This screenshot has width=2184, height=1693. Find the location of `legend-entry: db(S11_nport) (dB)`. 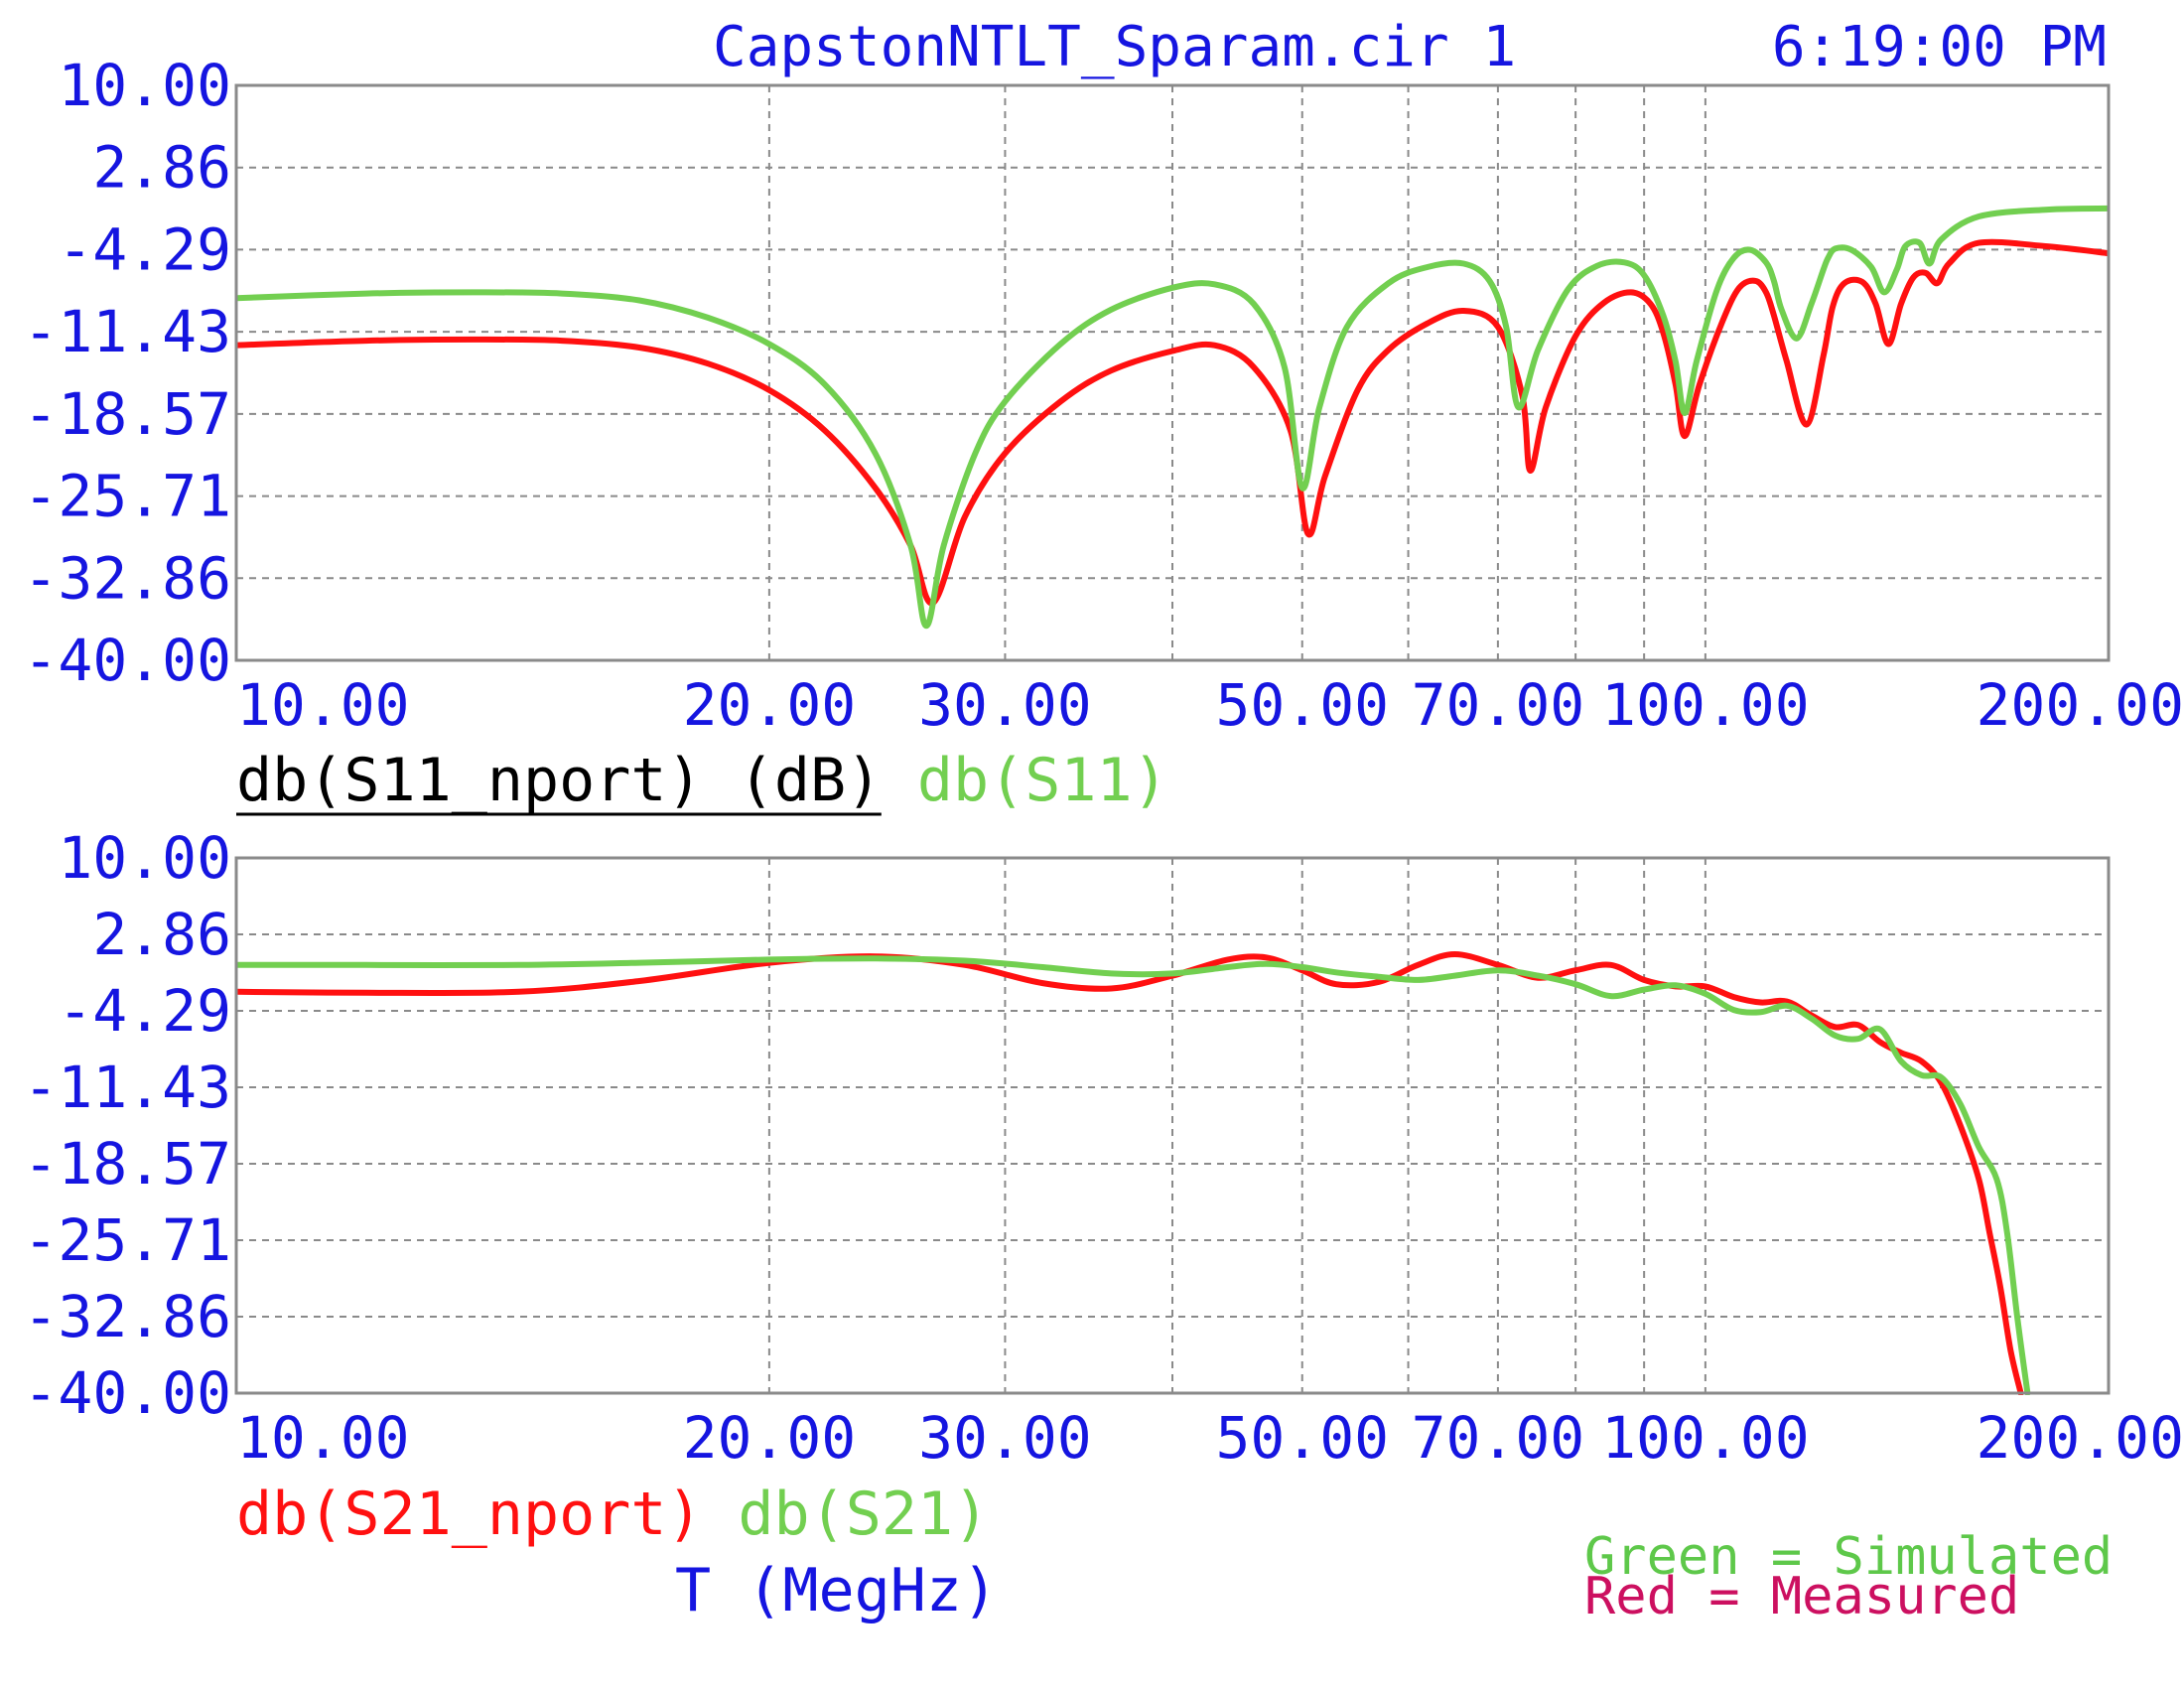

legend-entry: db(S11_nport) (dB) is located at coordinates (559, 780).